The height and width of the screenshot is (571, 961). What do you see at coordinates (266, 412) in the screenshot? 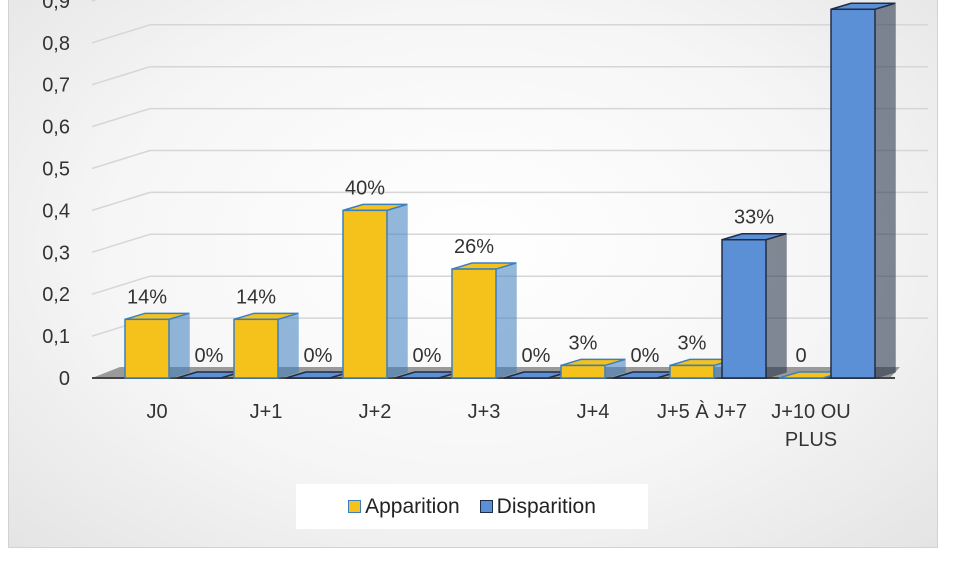
I see `x-tick-label: J+1` at bounding box center [266, 412].